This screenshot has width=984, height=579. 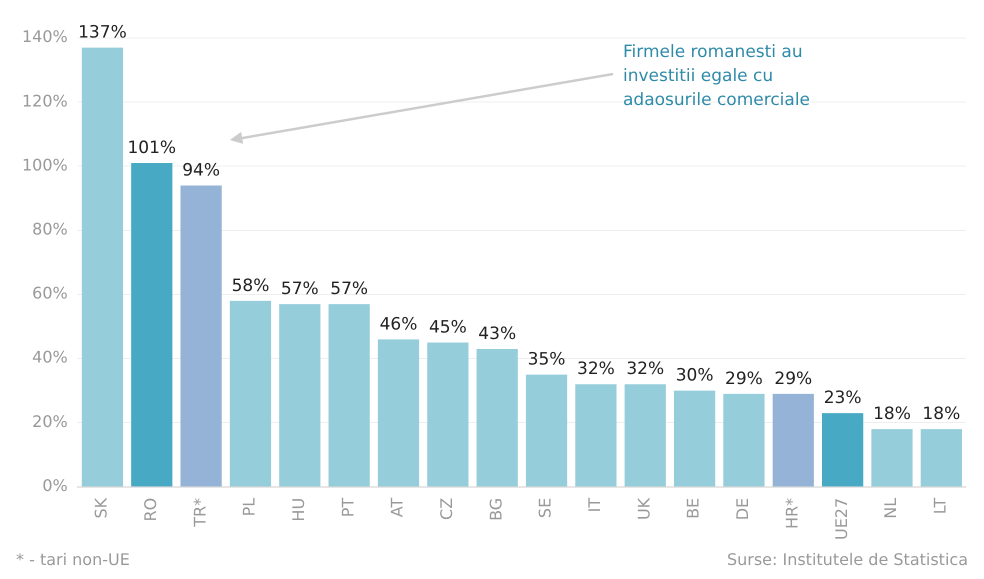 What do you see at coordinates (50, 357) in the screenshot?
I see `y-tick-label: 40%` at bounding box center [50, 357].